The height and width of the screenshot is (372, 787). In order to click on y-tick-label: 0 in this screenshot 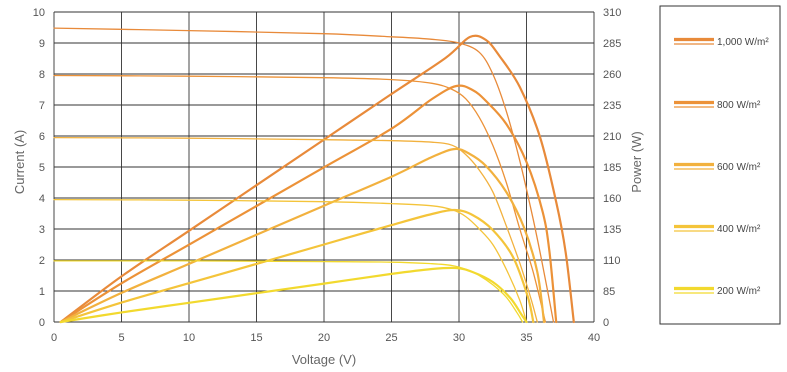, I will do `click(42, 323)`.